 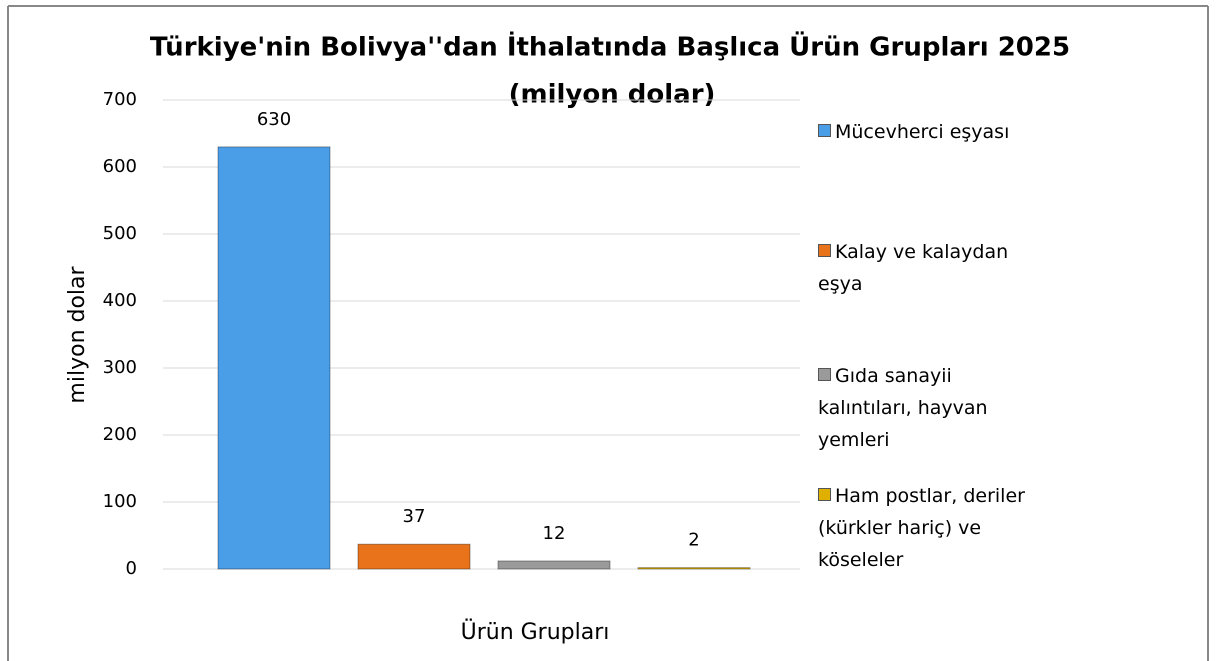 I want to click on y-tick-label: 600, so click(x=120, y=166).